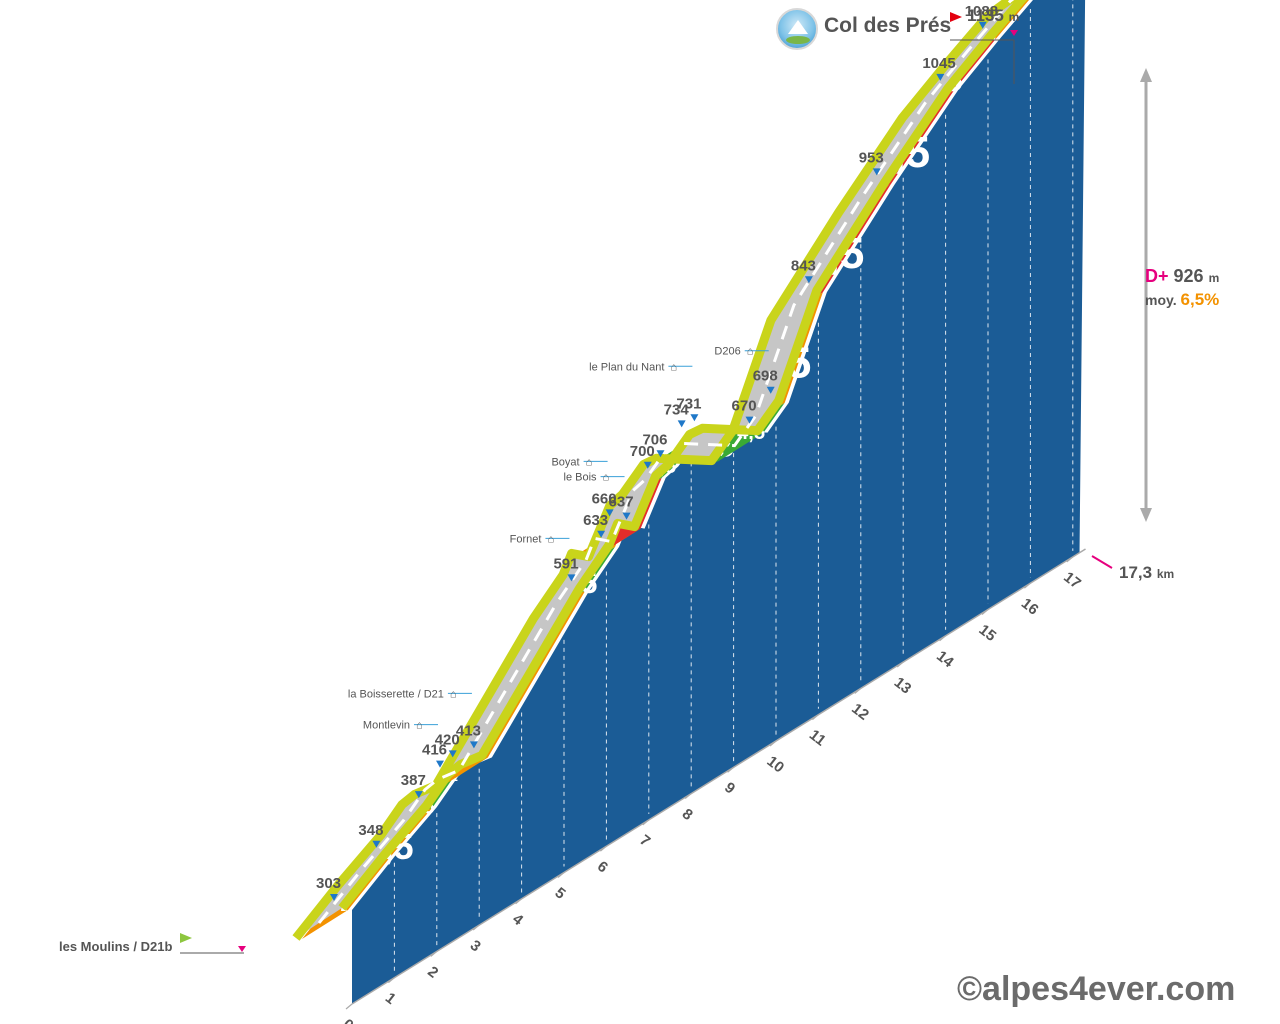  I want to click on km-tick-label: 3, so click(475, 946).